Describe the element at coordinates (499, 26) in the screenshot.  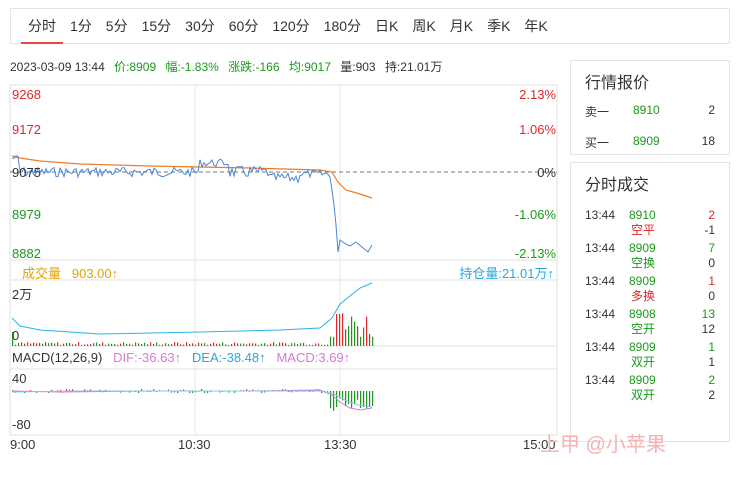
I see `tab-11: 季K` at that location.